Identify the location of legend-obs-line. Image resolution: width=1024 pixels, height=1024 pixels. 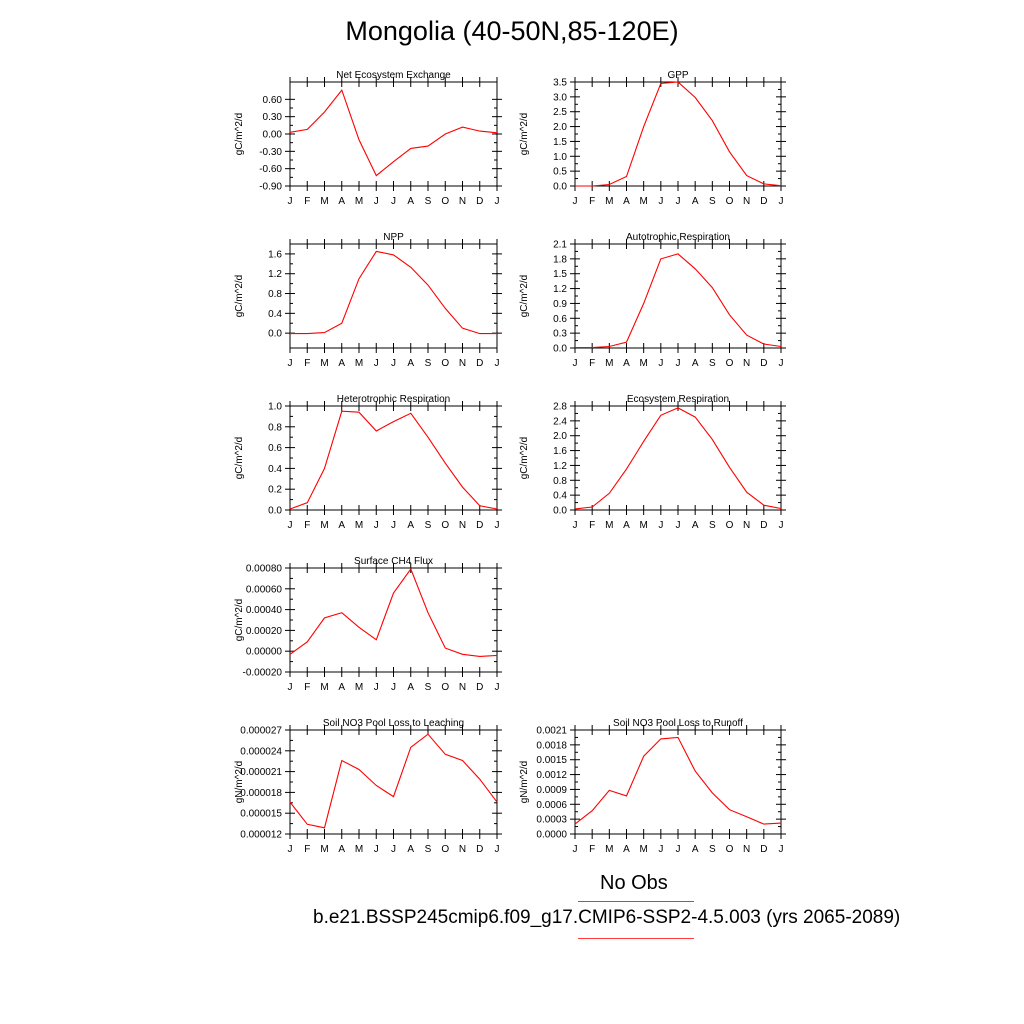
(636, 901).